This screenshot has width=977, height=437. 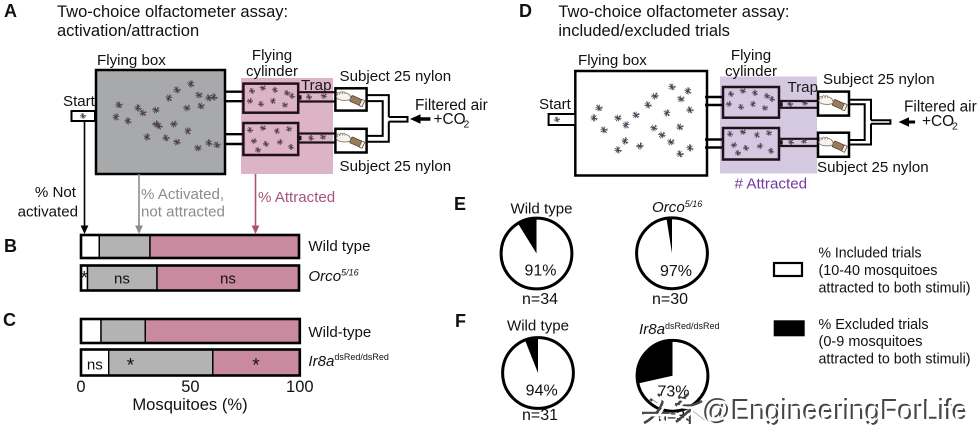 What do you see at coordinates (673, 392) in the screenshot?
I see `svg-text: 73%` at bounding box center [673, 392].